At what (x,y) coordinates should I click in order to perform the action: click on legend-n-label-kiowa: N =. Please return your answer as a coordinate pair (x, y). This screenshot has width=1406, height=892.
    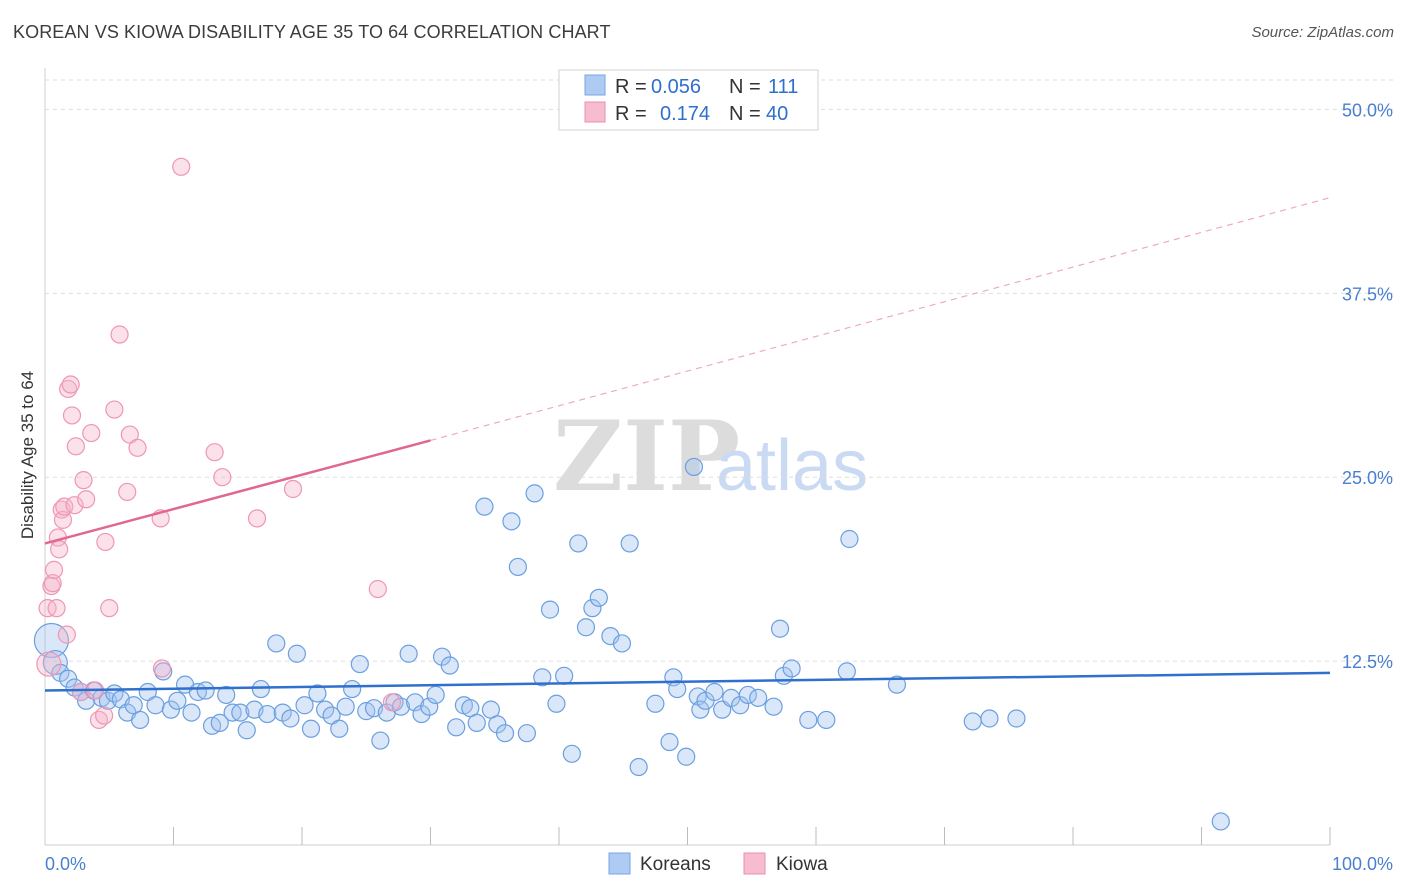
    Looking at the image, I should click on (745, 114).